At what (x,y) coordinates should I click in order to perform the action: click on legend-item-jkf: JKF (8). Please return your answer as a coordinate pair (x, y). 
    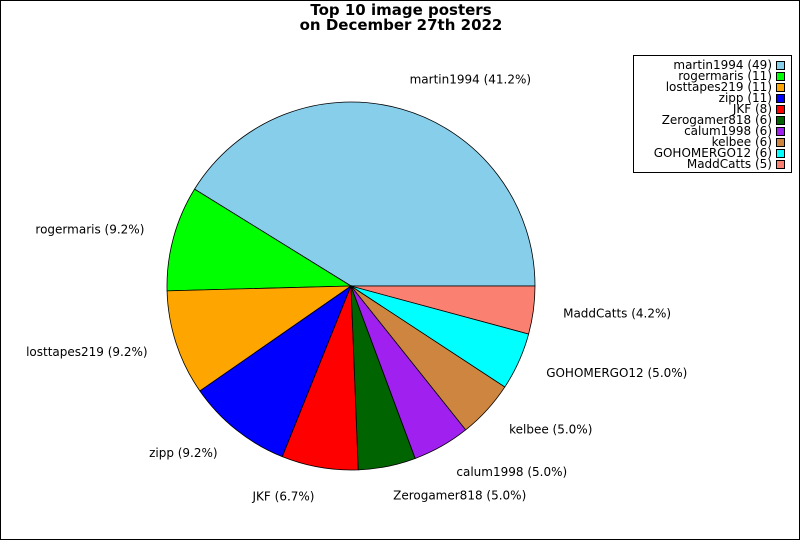
    Looking at the image, I should click on (758, 109).